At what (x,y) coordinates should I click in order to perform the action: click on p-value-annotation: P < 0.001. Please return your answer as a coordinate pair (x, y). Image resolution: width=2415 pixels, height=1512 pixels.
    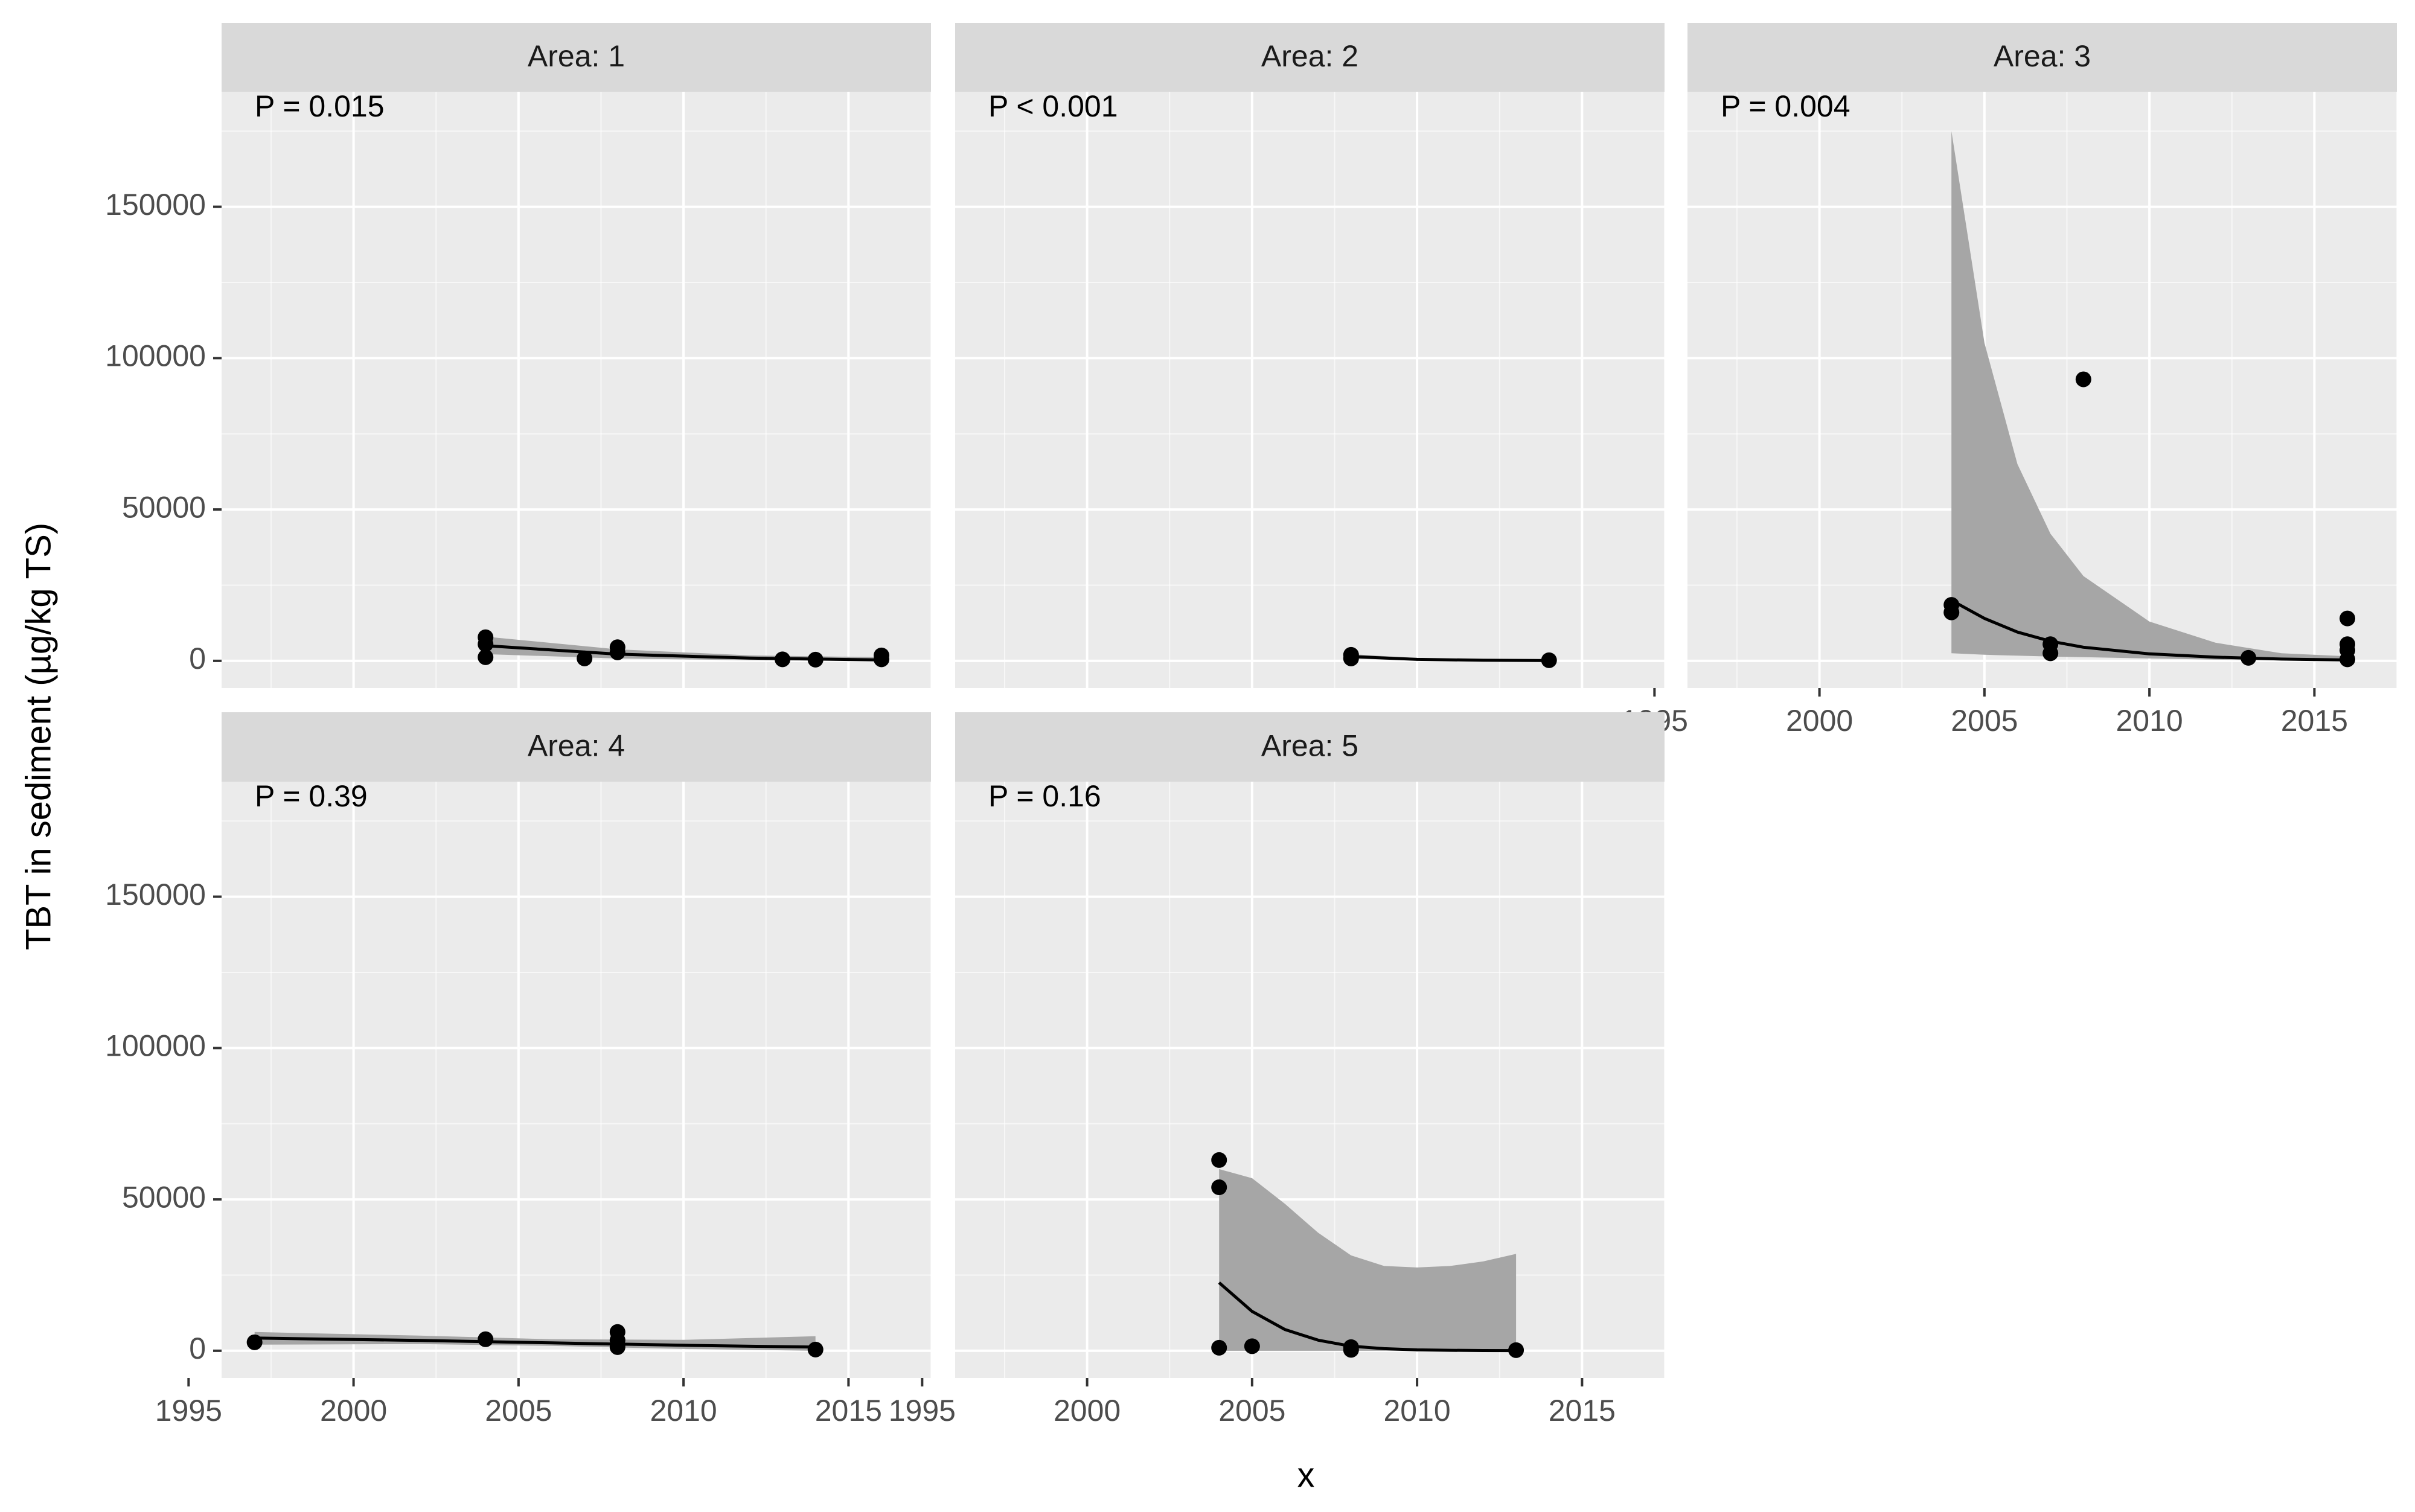
    Looking at the image, I should click on (1053, 106).